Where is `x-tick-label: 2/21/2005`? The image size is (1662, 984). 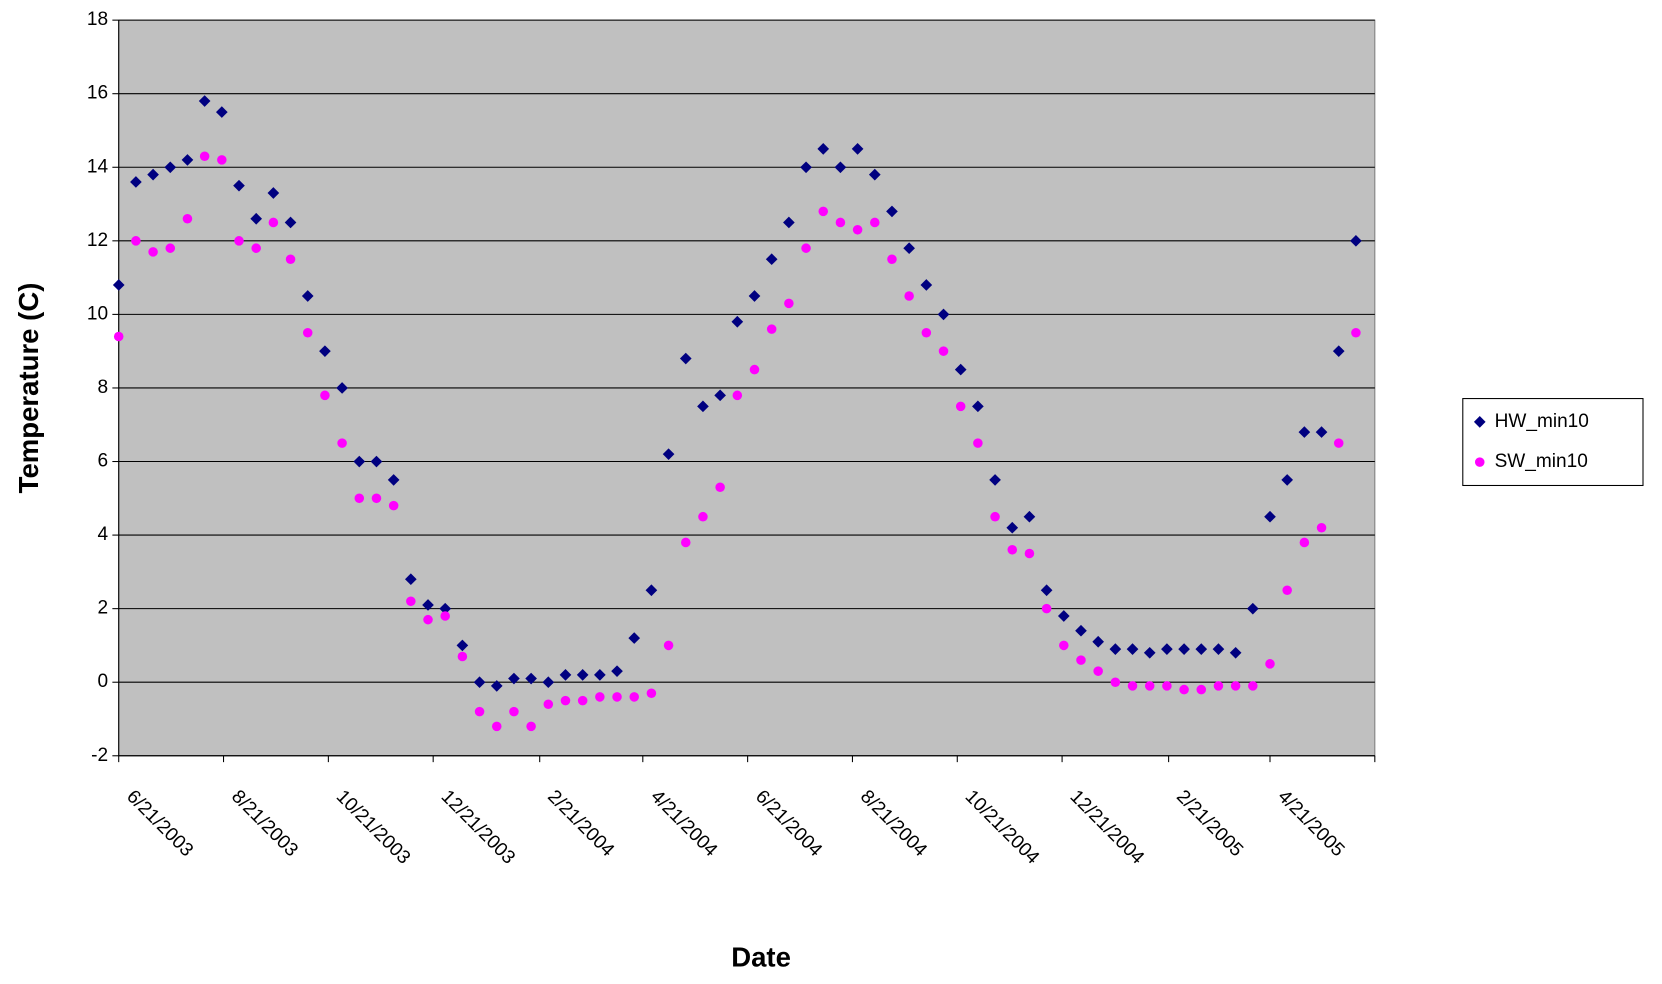
x-tick-label: 2/21/2005 is located at coordinates (1209, 823).